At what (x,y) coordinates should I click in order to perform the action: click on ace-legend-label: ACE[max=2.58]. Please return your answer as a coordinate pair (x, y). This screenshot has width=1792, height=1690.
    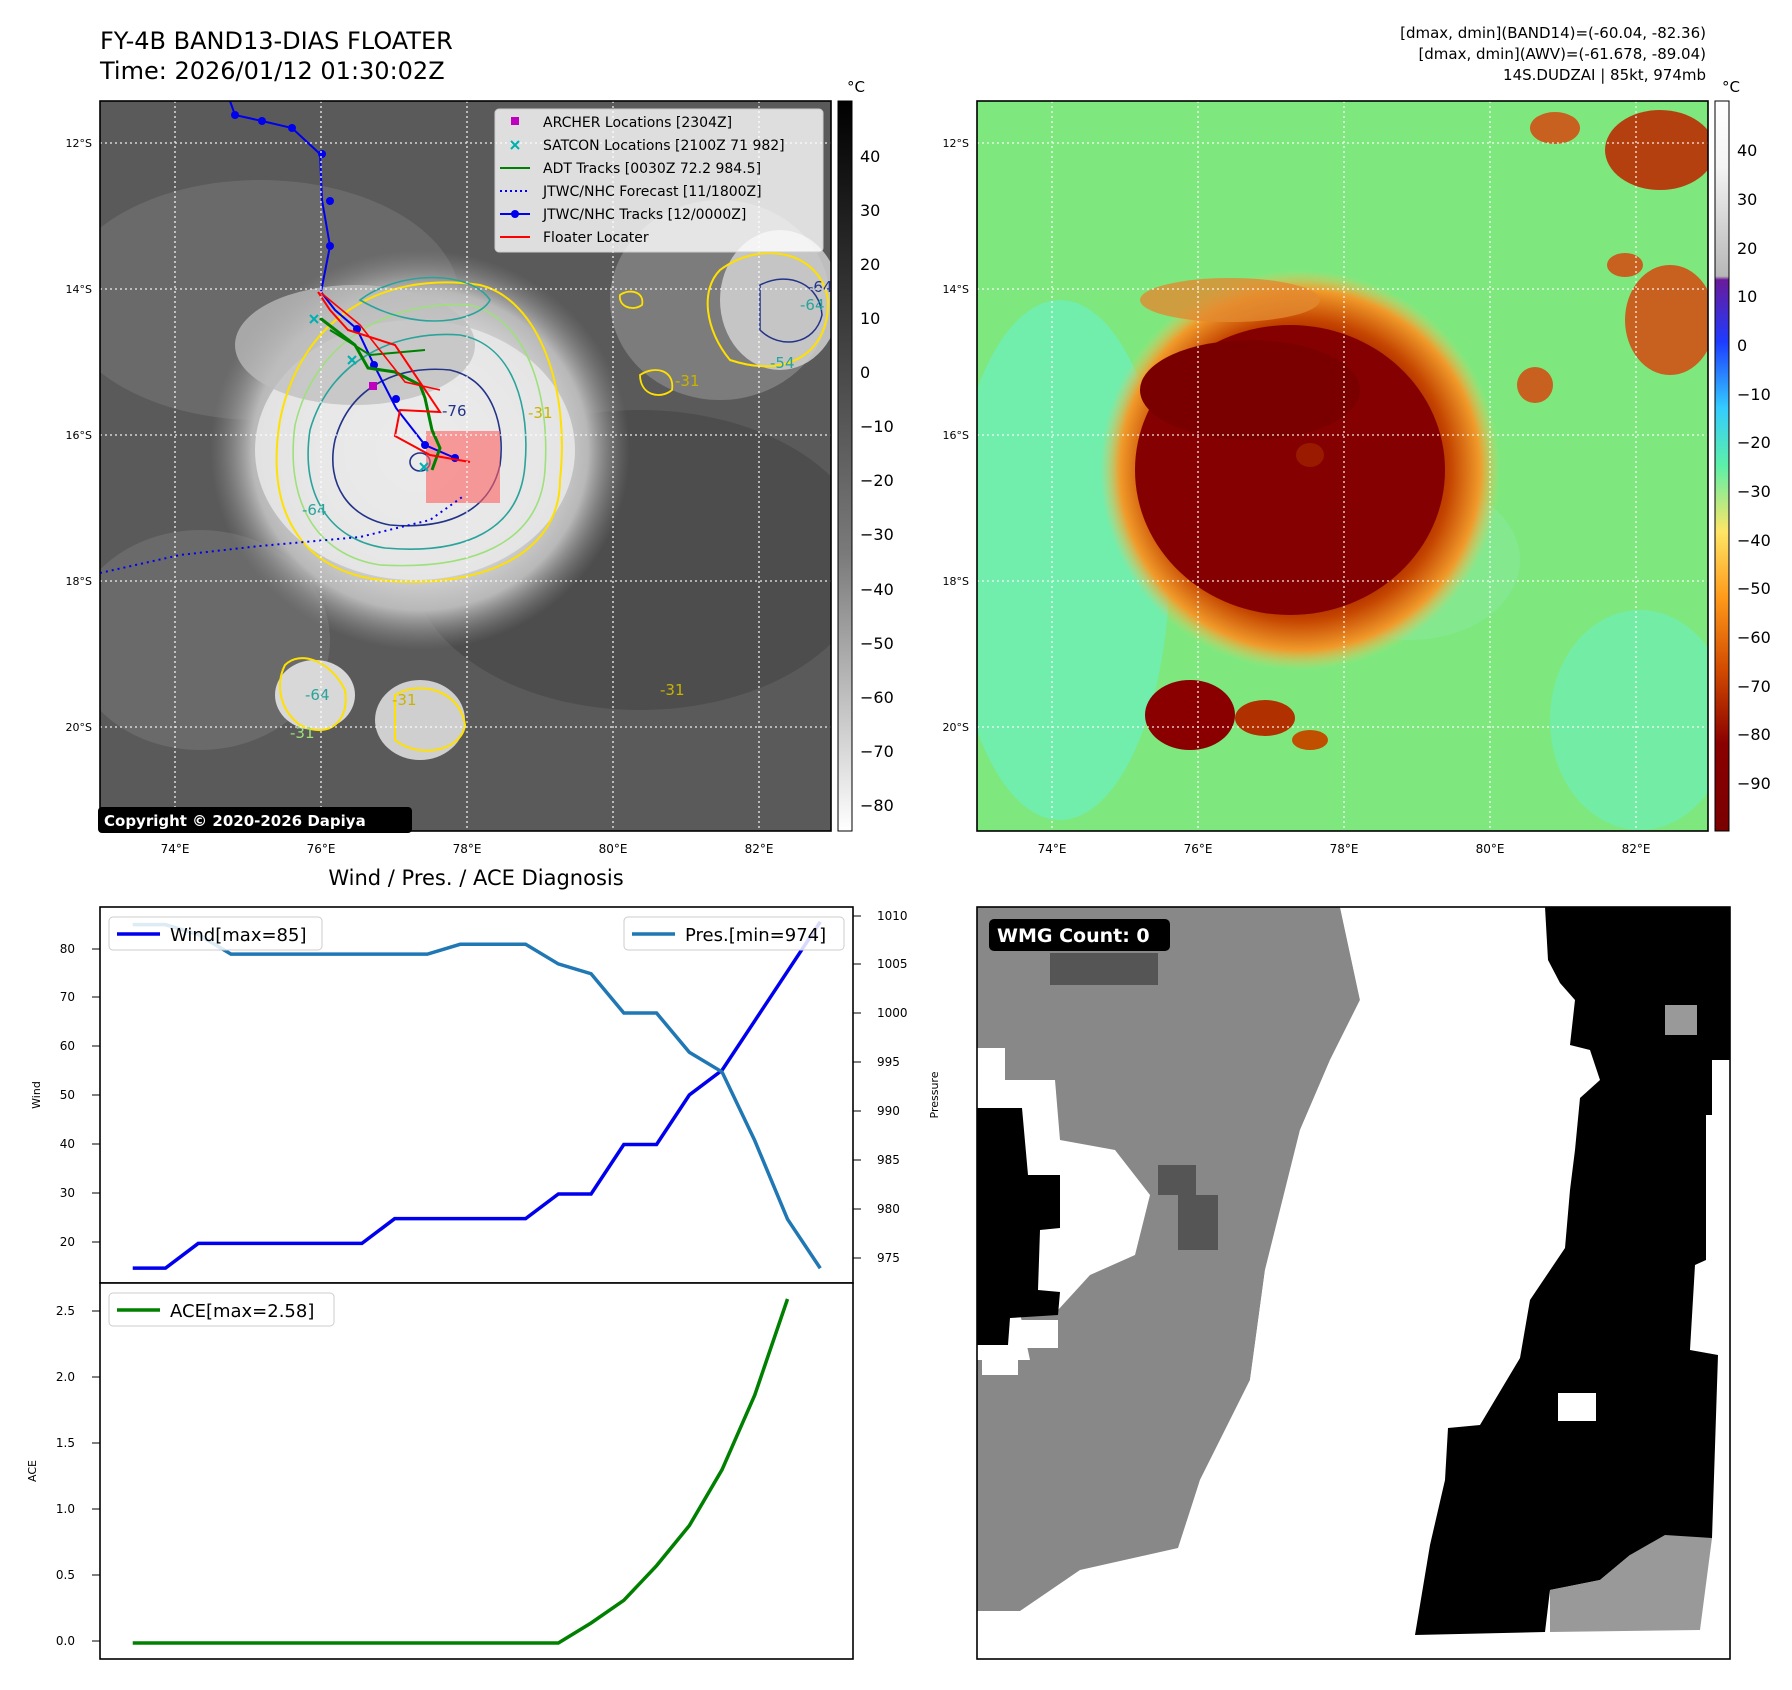
    Looking at the image, I should click on (242, 1311).